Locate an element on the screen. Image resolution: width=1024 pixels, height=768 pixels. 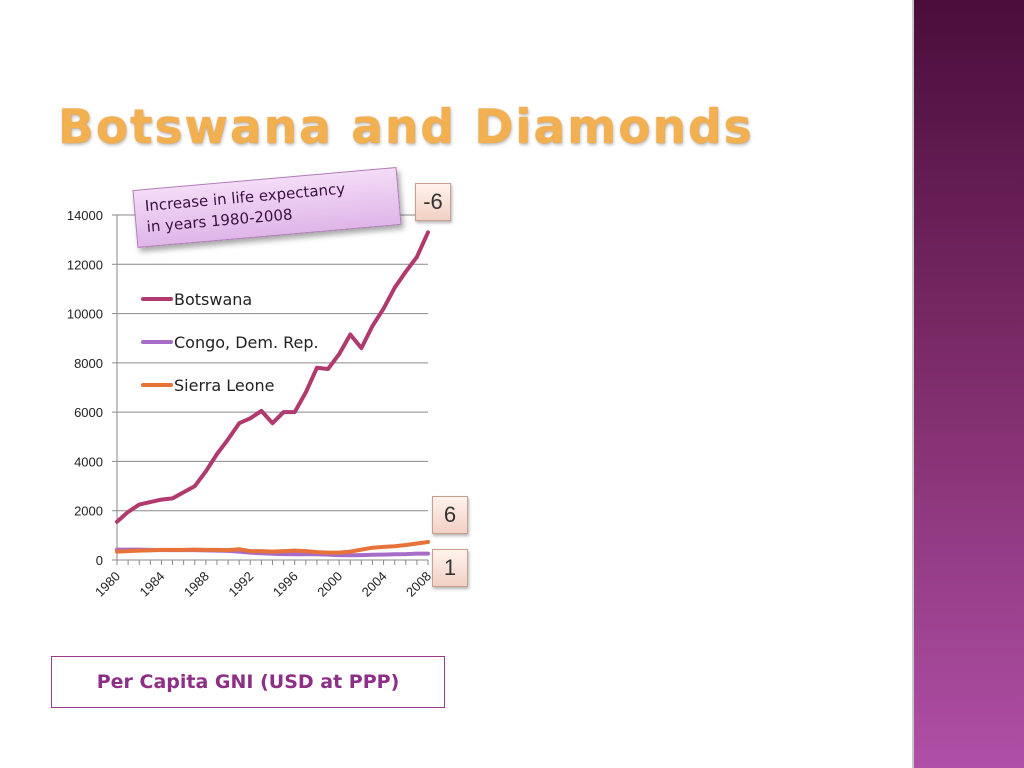
chart-legend: Botswana Congo, Dem. Rep. Sierra Leone is located at coordinates (230, 342).